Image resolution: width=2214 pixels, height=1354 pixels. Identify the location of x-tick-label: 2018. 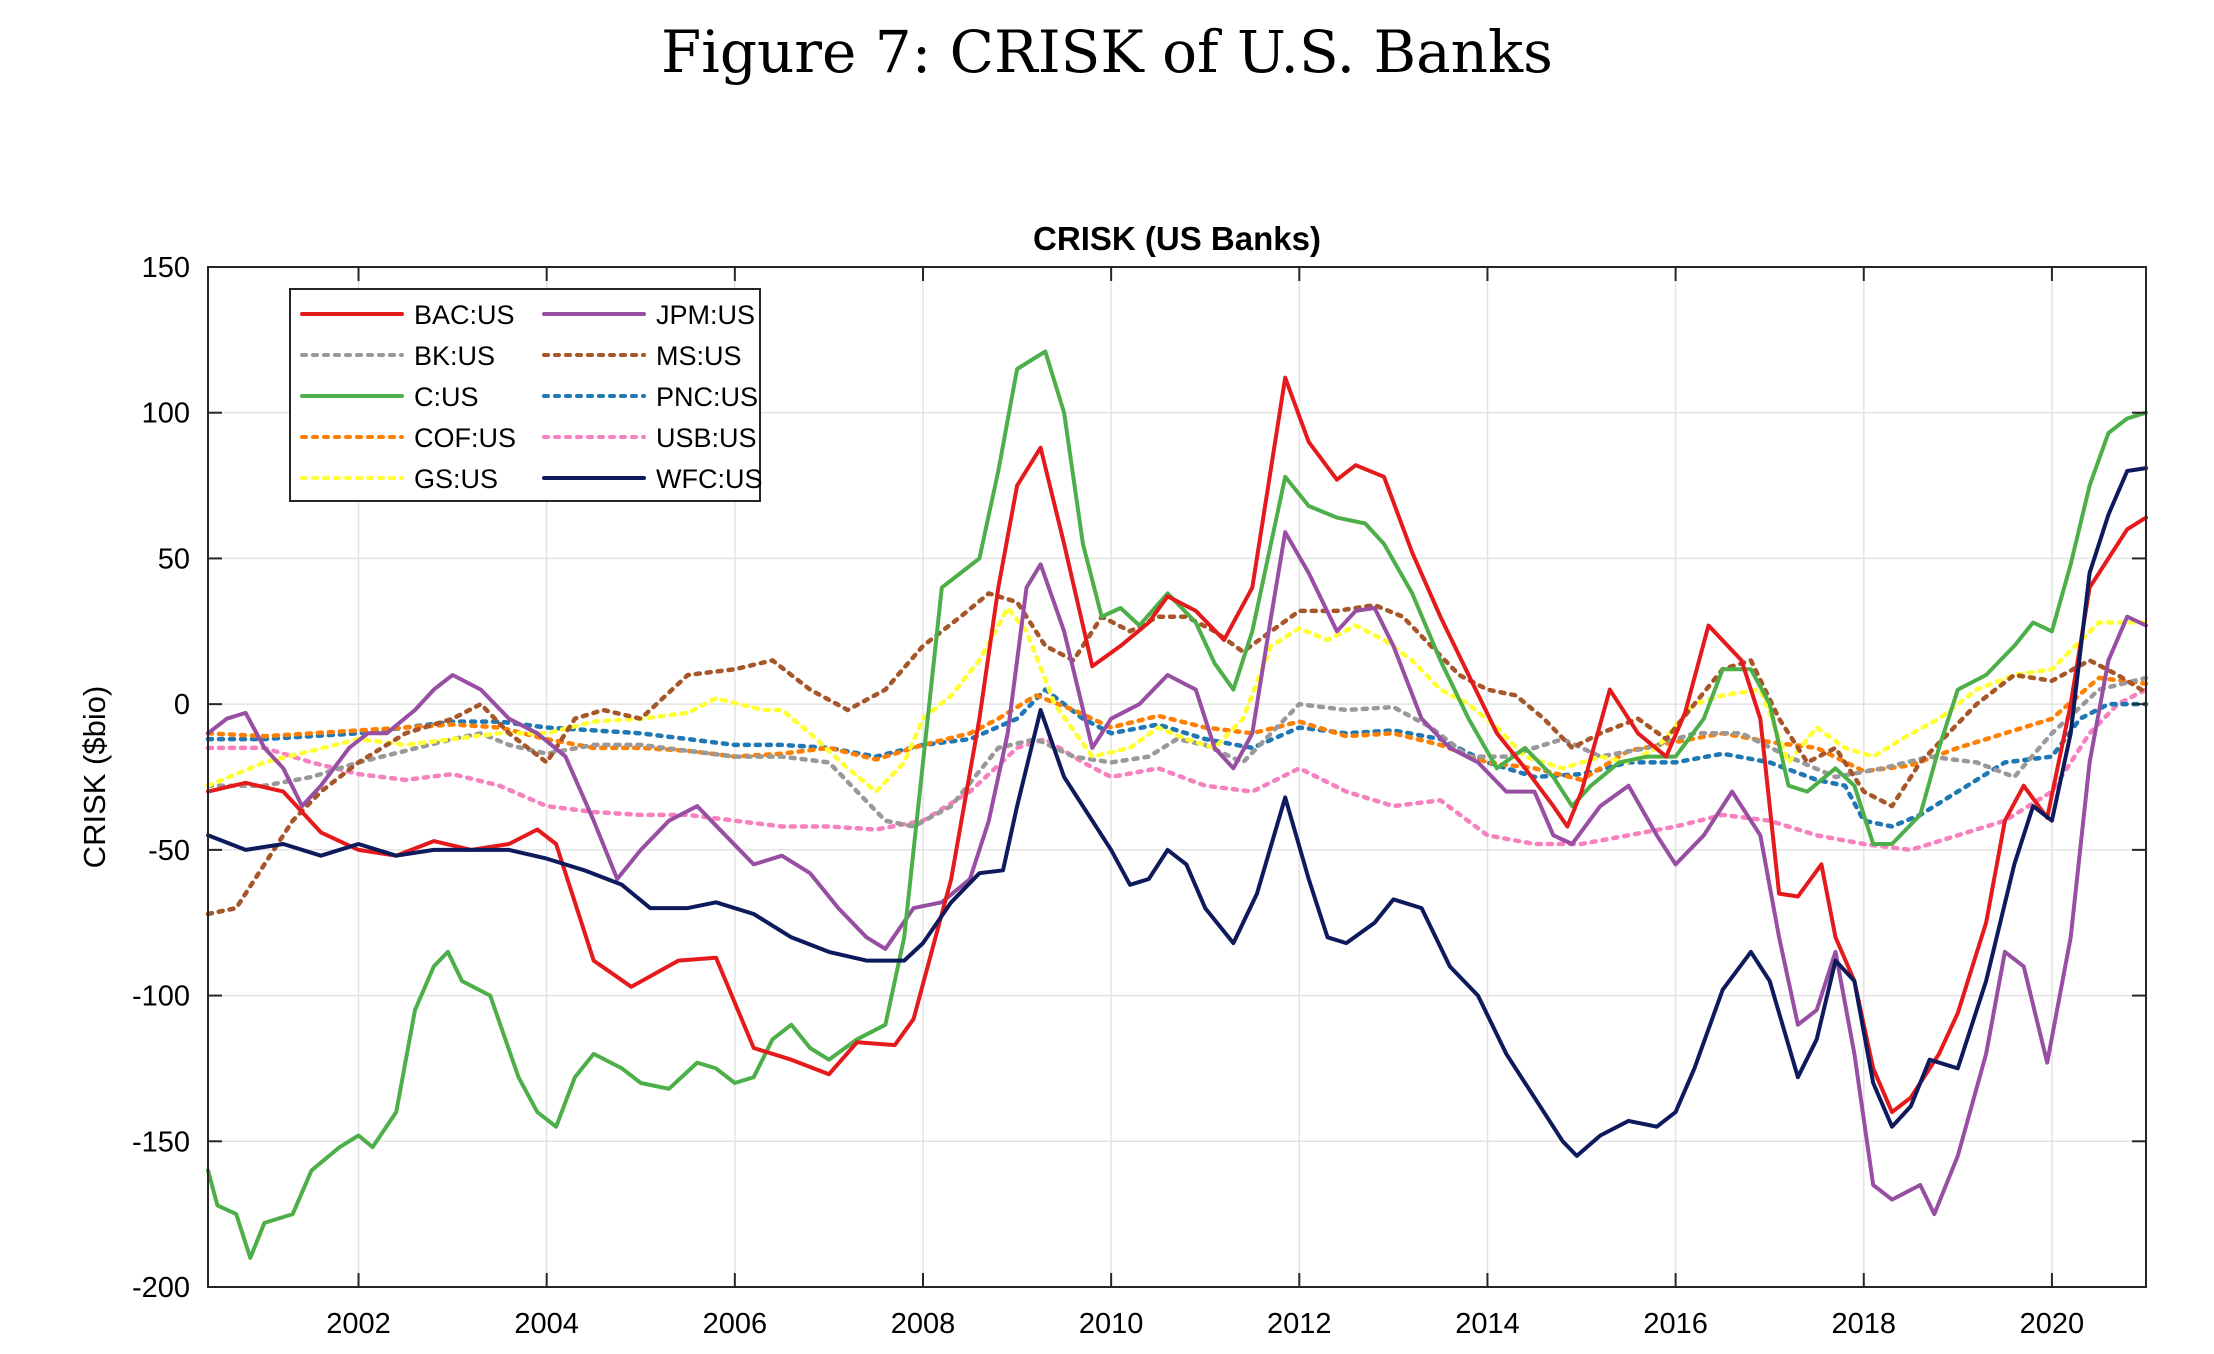
(1864, 1324).